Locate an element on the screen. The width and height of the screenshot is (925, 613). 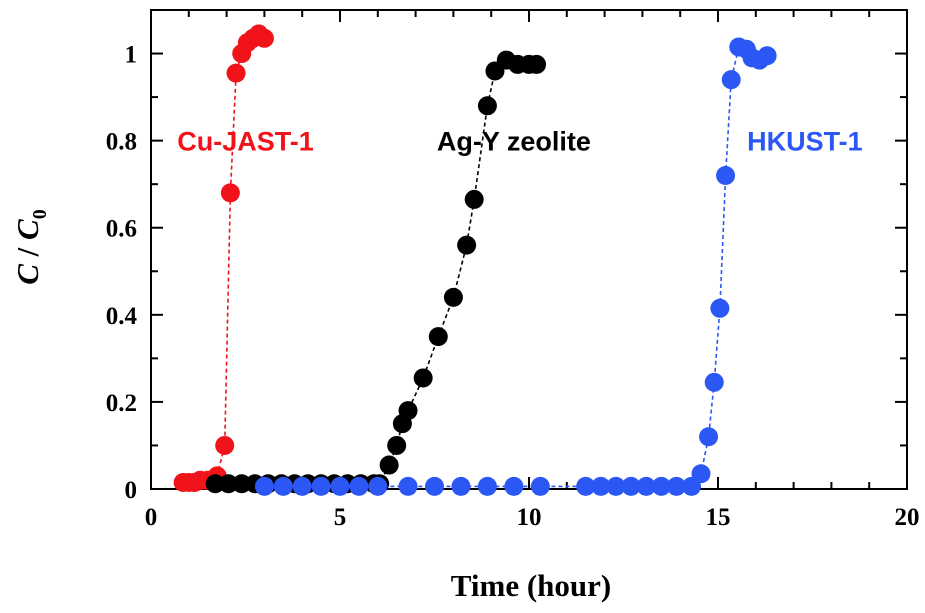
y-tick-label: 1 is located at coordinates (131, 55).